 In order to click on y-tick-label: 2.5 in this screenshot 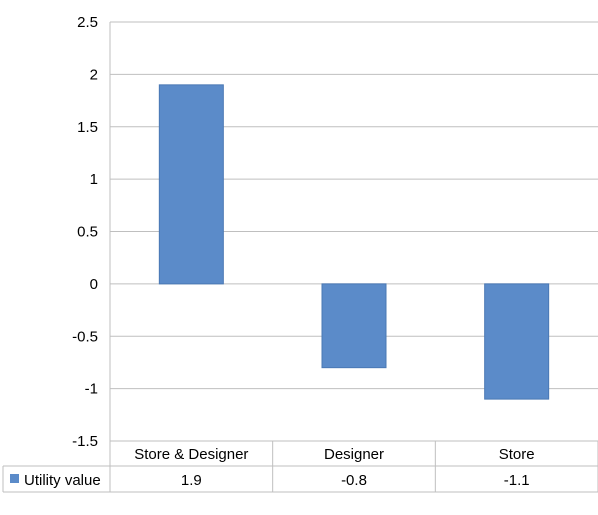, I will do `click(87, 22)`.